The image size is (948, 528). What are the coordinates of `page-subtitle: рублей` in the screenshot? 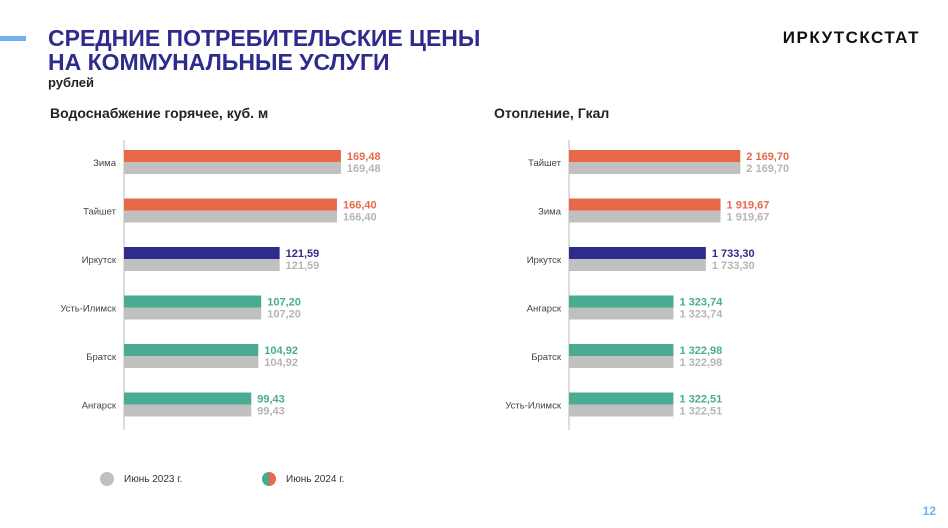 It's located at (71, 82).